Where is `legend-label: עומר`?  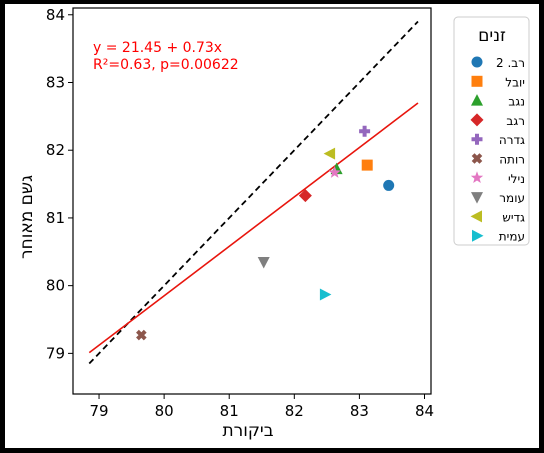 legend-label: עומר is located at coordinates (512, 198).